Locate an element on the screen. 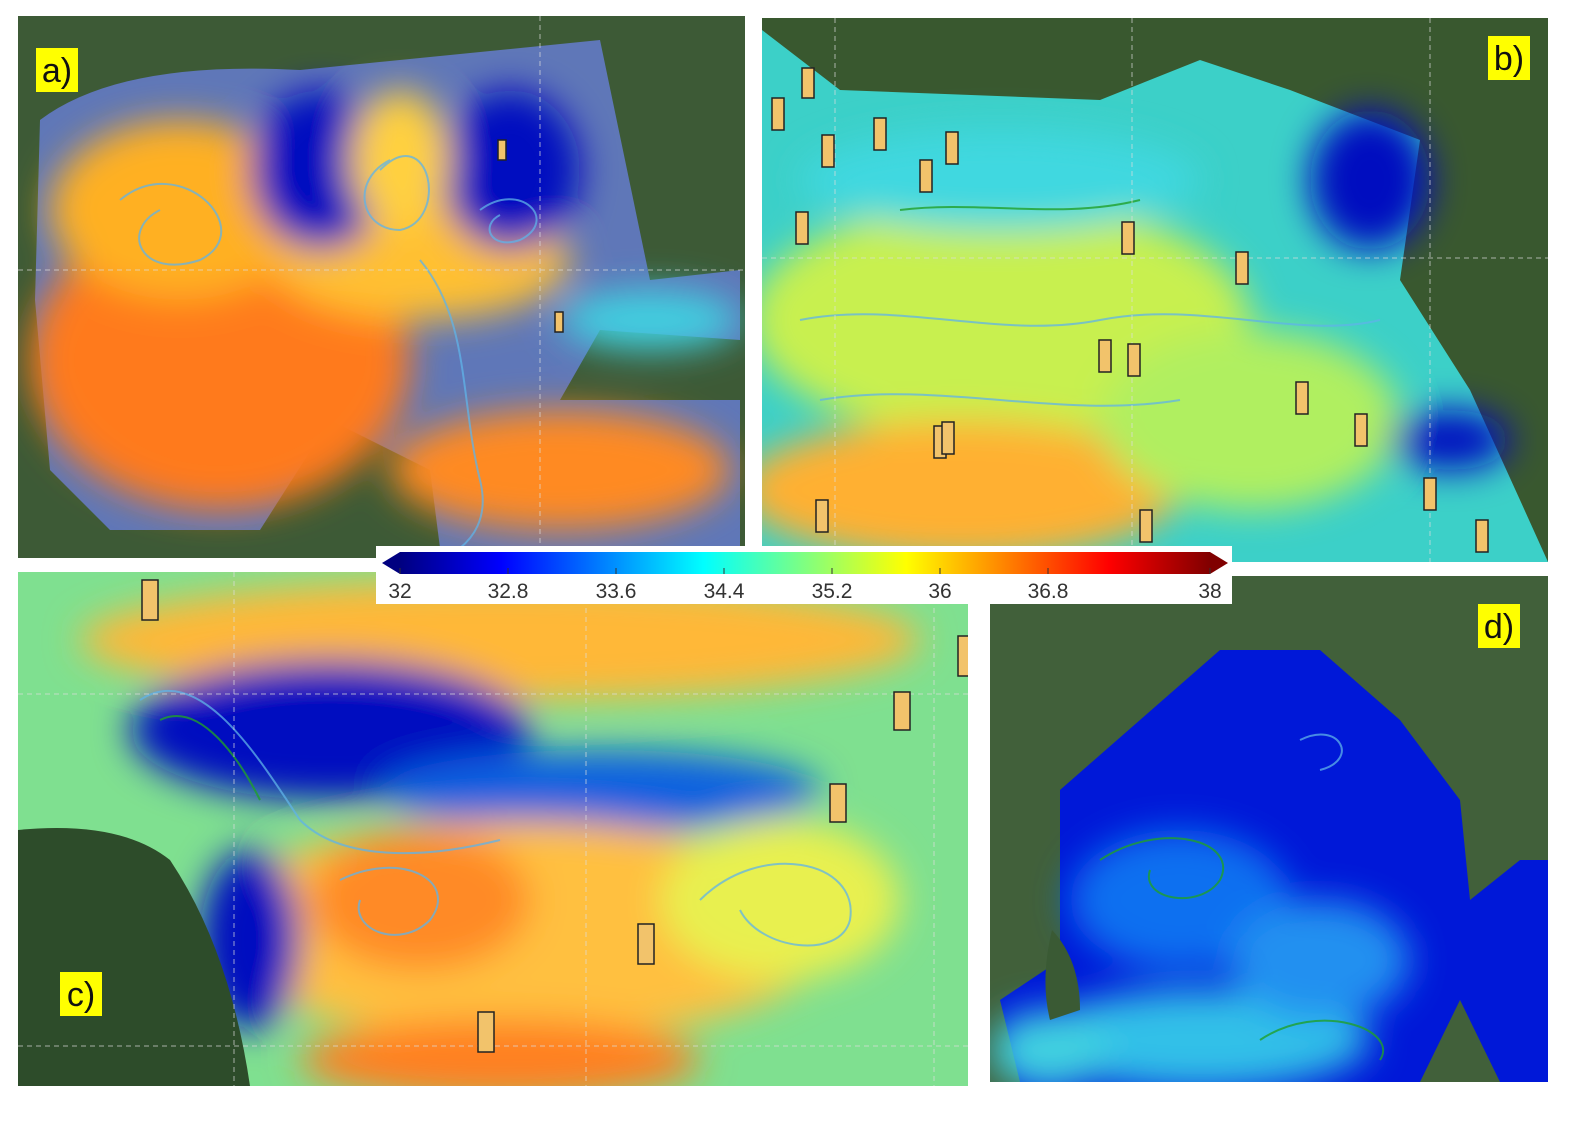 Image resolution: width=1596 pixels, height=1124 pixels. tick-label: 32.8 is located at coordinates (508, 591).